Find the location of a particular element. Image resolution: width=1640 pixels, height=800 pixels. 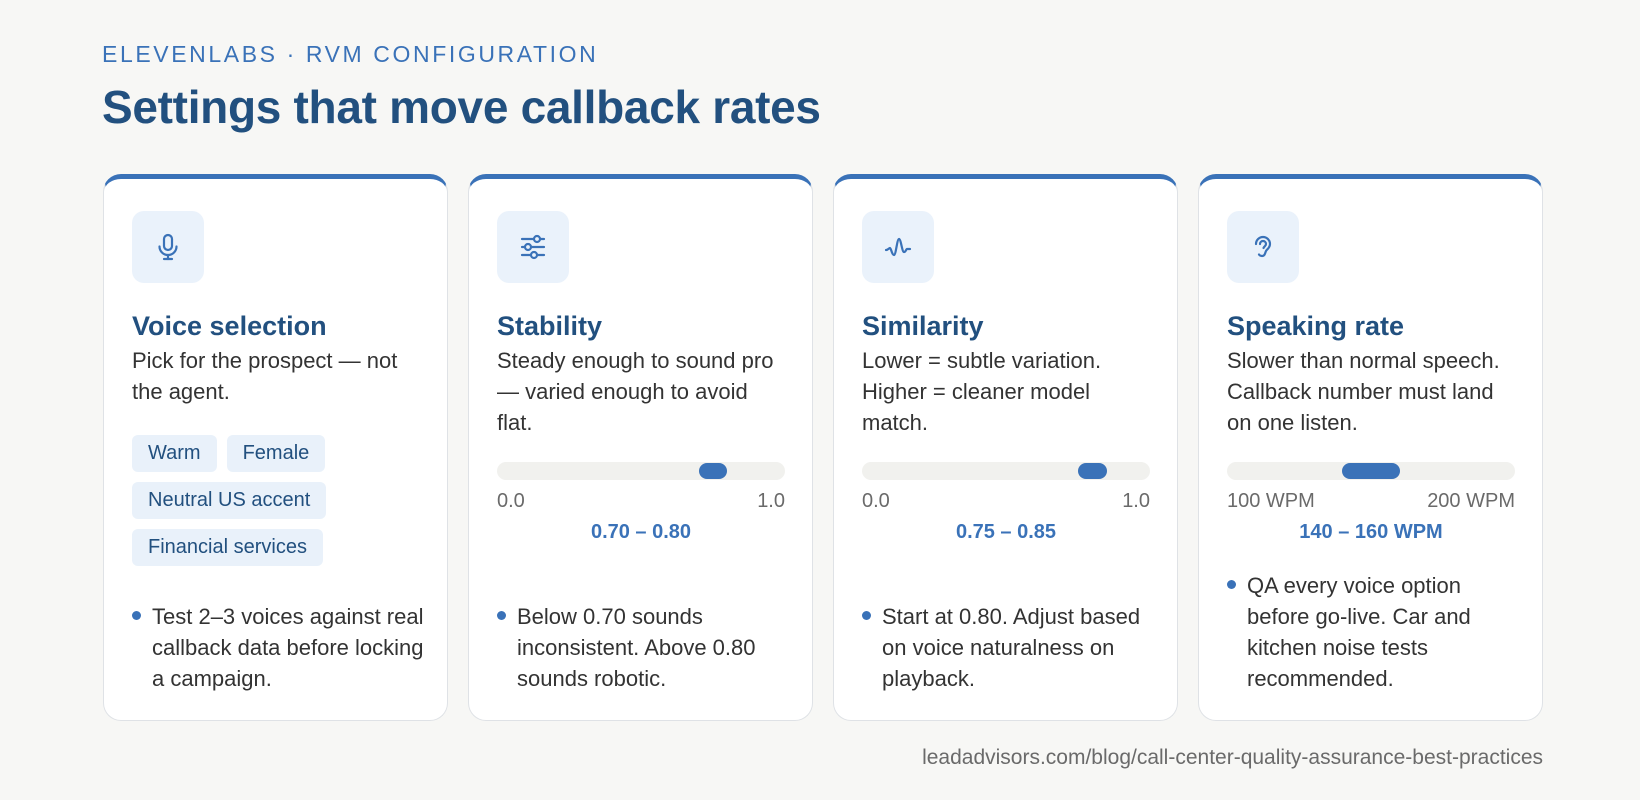

page-title: Settings that move callback rates is located at coordinates (461, 107).